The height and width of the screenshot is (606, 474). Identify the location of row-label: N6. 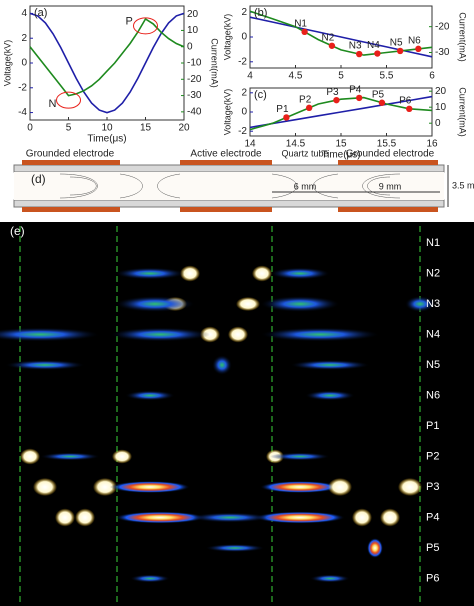
(433, 395).